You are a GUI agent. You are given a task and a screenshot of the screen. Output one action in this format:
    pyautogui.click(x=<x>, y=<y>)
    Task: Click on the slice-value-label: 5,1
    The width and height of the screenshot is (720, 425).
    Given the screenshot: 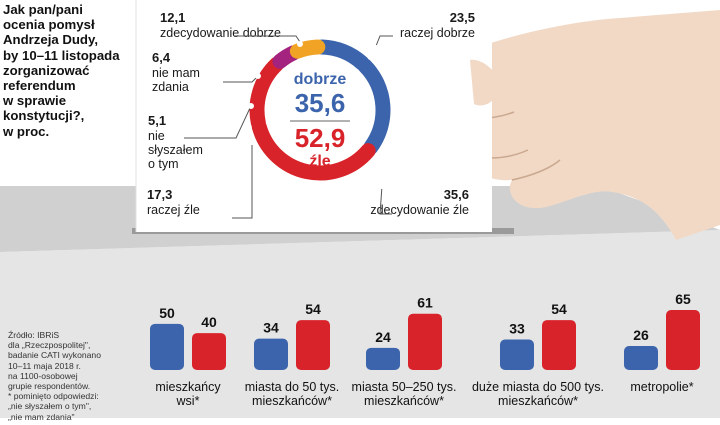 What is the action you would take?
    pyautogui.click(x=157, y=120)
    